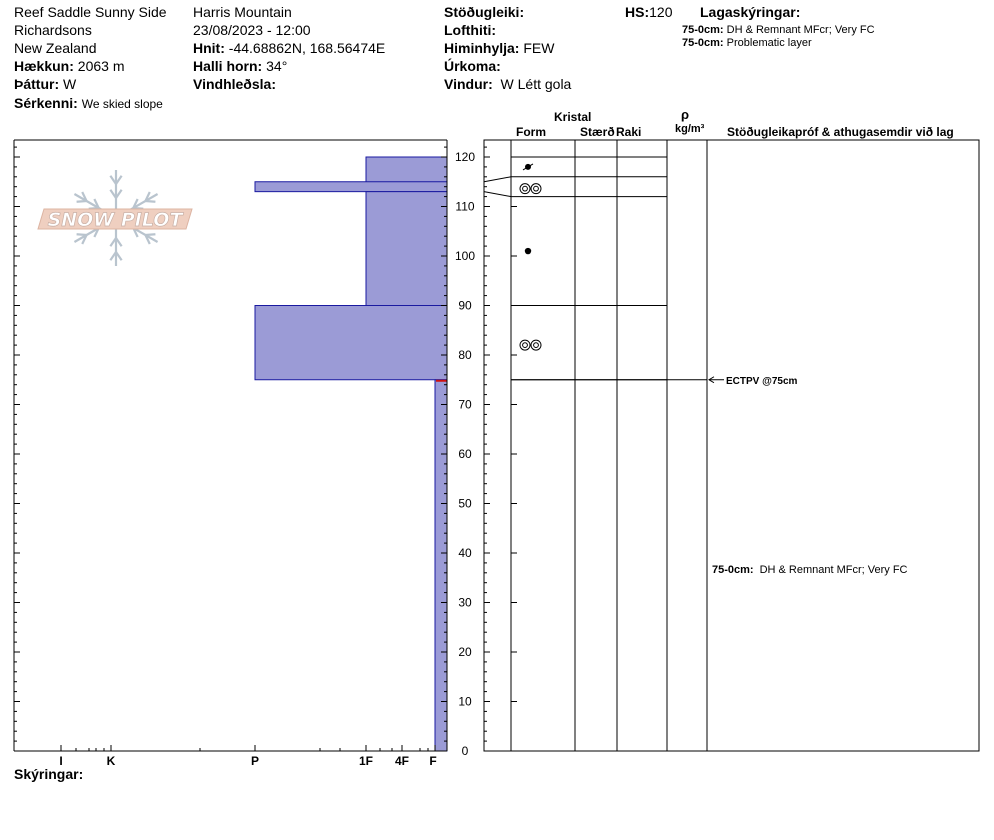 Image resolution: width=994 pixels, height=840 pixels. Describe the element at coordinates (465, 355) in the screenshot. I see `y-tick-label: 80` at that location.